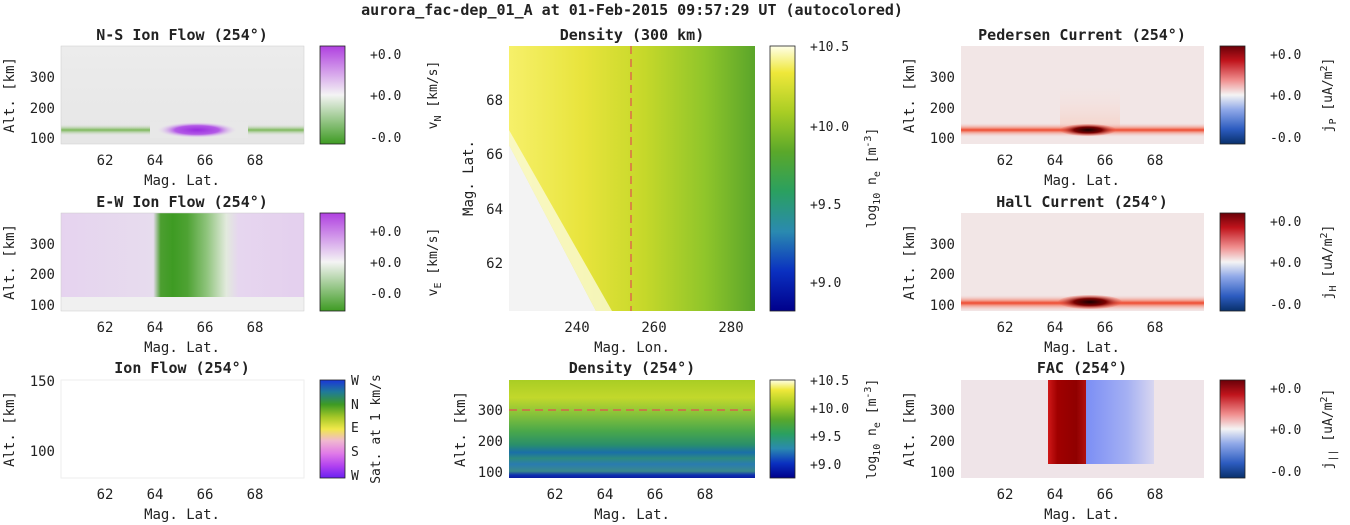  What do you see at coordinates (42, 417) in the screenshot?
I see `y-ticks: 100 150` at bounding box center [42, 417].